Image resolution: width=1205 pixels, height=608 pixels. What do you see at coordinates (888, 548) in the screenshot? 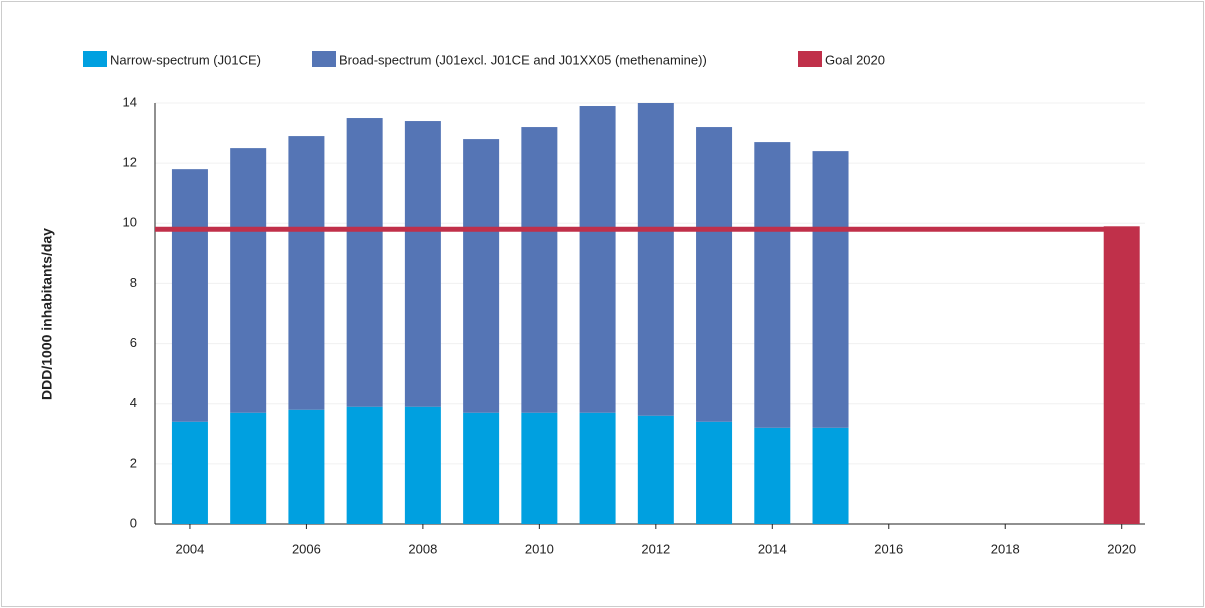
I see `x-tick-label: 2016` at bounding box center [888, 548].